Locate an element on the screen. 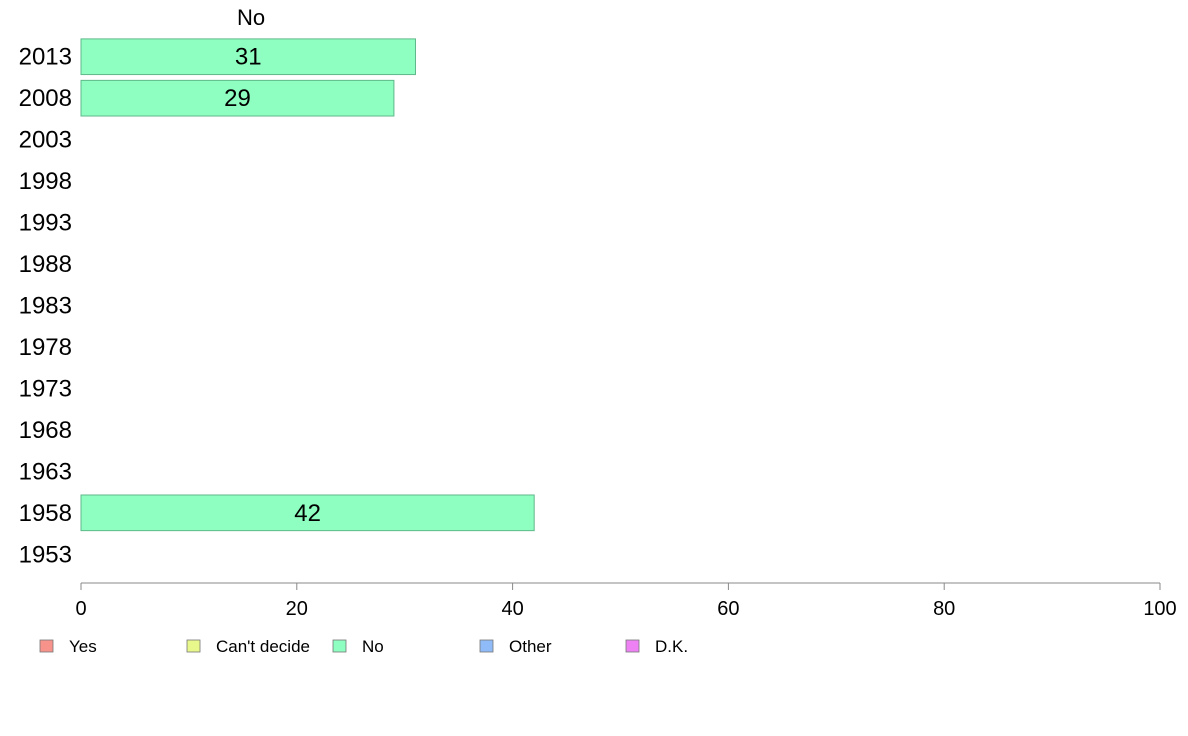 The width and height of the screenshot is (1188, 736). x-tick-label-40: 40 is located at coordinates (512, 609).